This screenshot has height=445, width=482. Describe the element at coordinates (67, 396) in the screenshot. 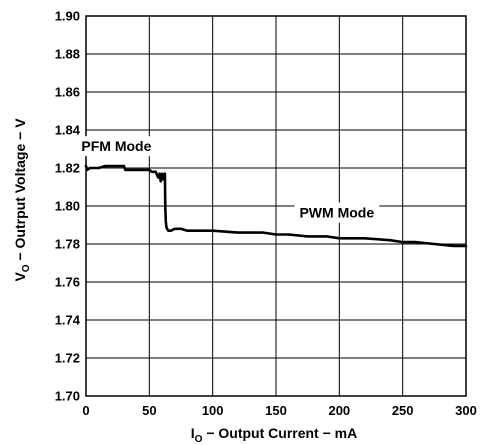

I see `y-tick-label: 1.70` at that location.